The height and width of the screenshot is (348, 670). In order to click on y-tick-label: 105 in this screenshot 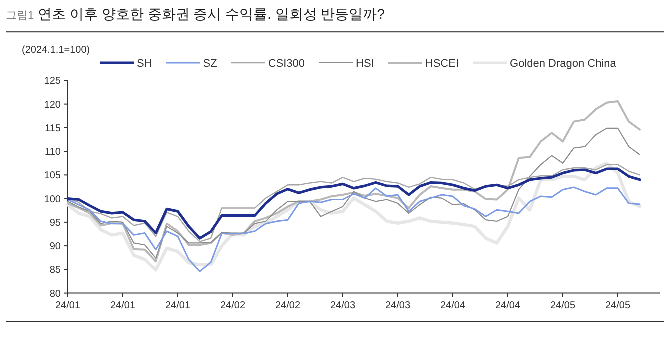, I will do `click(53, 176)`.